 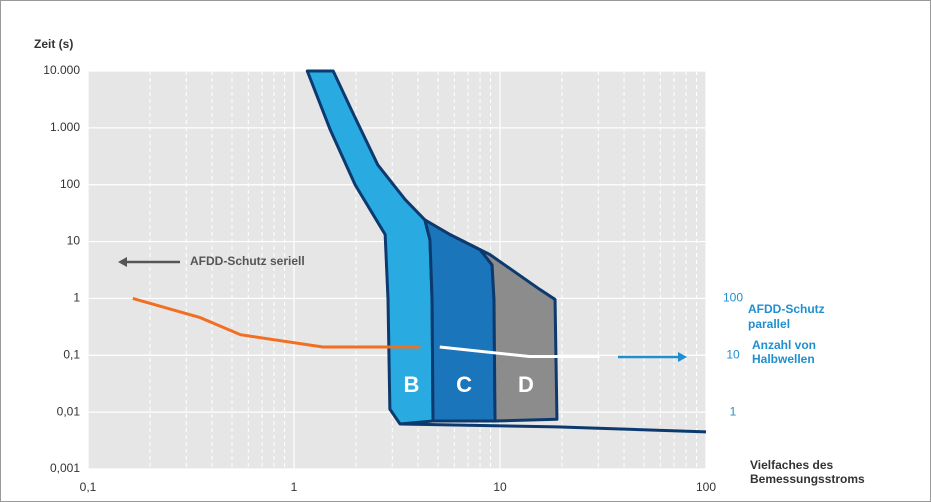 I want to click on annotation: parallel, so click(x=769, y=324).